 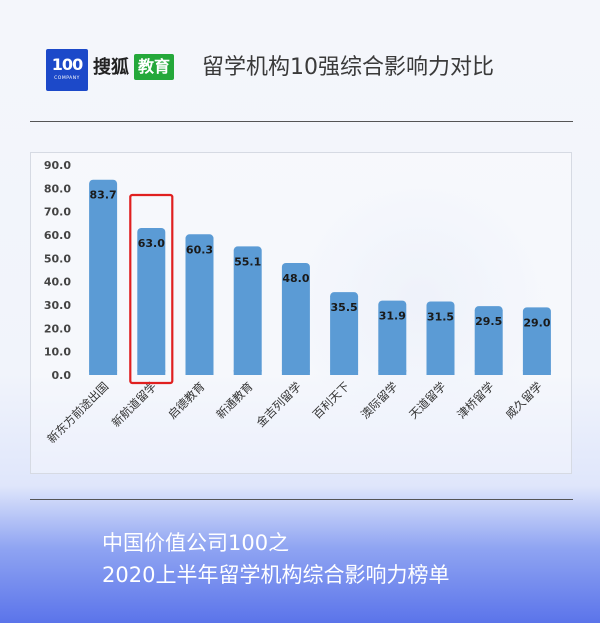 I want to click on y-tick-label: 50.0, so click(x=57, y=258).